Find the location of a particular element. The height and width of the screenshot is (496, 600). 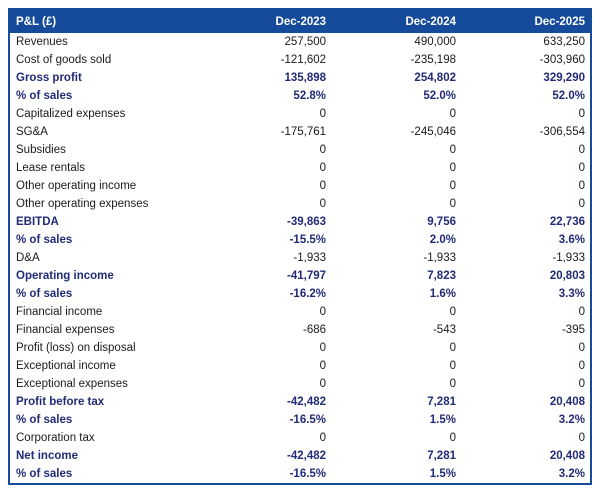

row-value: 52.8% is located at coordinates (310, 96).